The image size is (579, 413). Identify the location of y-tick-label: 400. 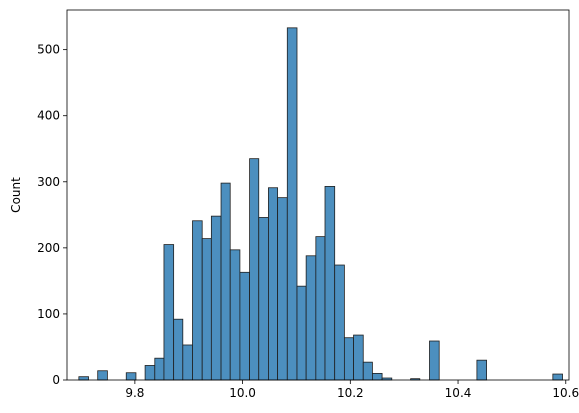
(48, 116).